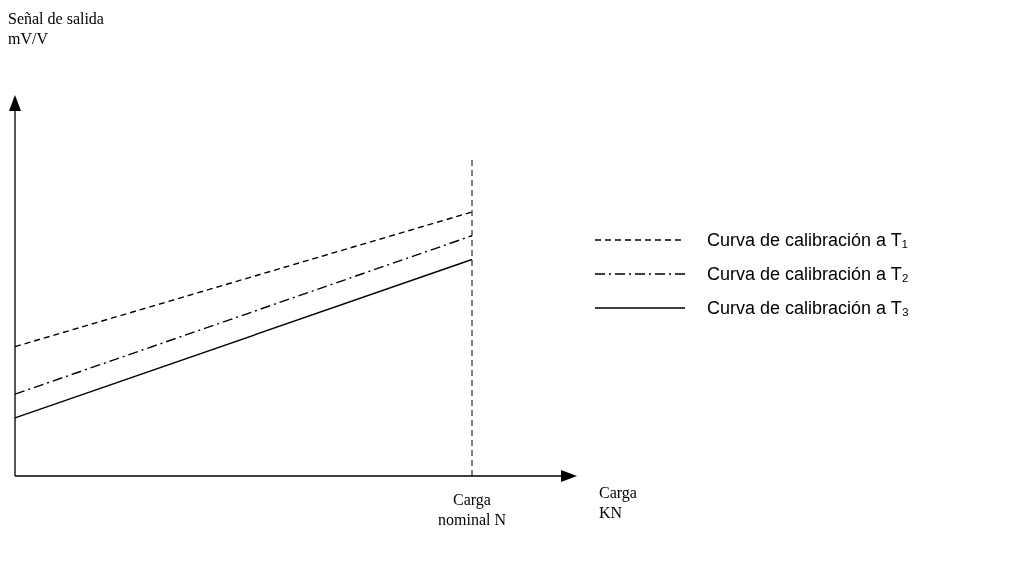 This screenshot has height=573, width=1030. I want to click on x-axis-title: Carga KN, so click(618, 503).